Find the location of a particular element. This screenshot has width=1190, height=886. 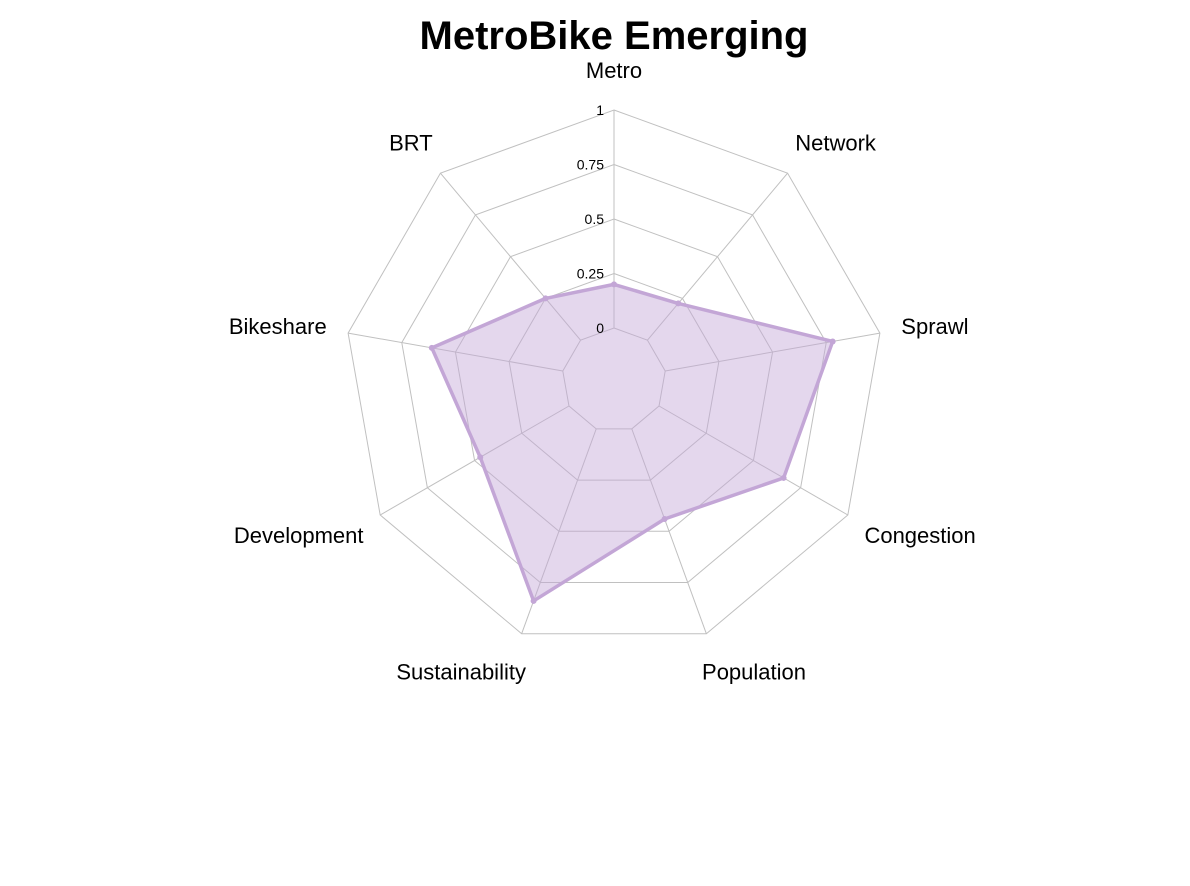

axis-label: Bikeshare is located at coordinates (278, 326).